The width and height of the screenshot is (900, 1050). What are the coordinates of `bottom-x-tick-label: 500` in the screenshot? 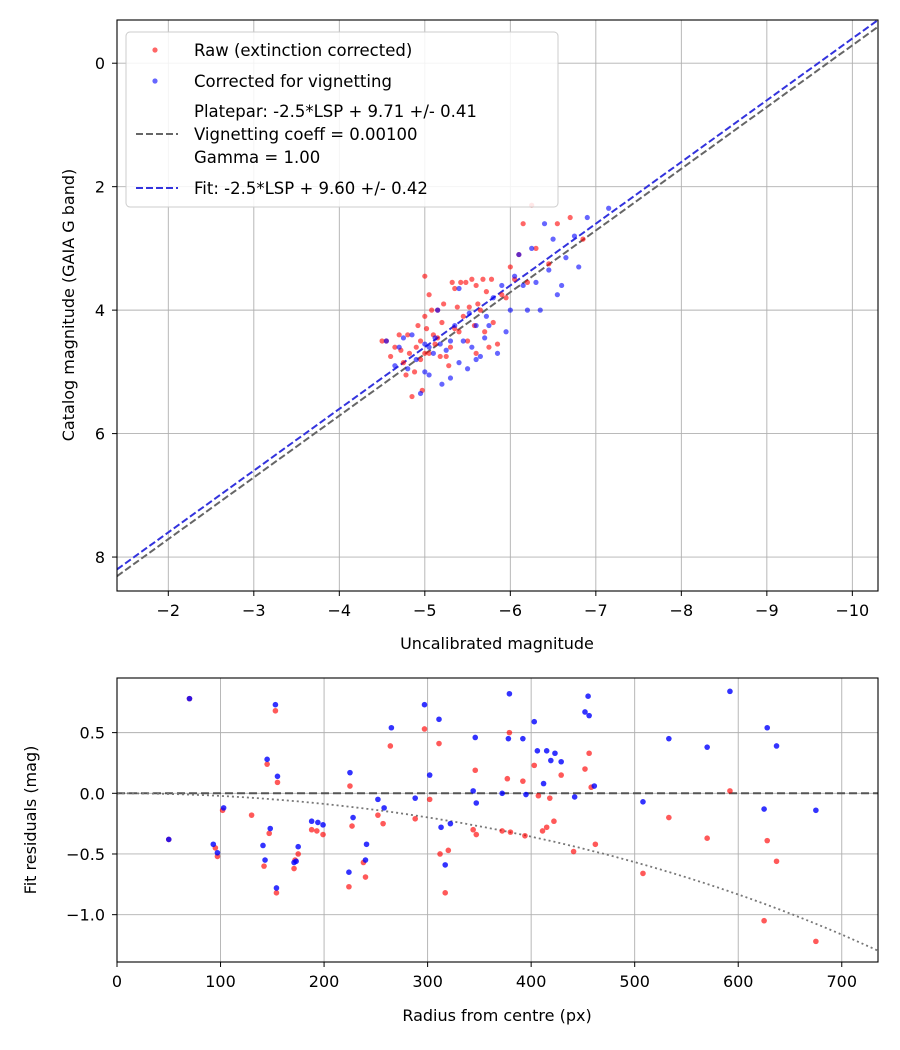 It's located at (634, 981).